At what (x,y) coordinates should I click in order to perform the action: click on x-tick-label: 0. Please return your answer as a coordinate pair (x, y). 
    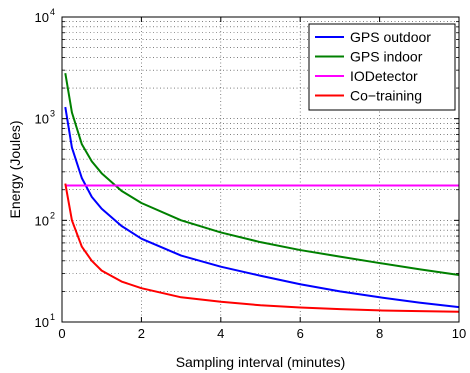
    Looking at the image, I should click on (61, 333).